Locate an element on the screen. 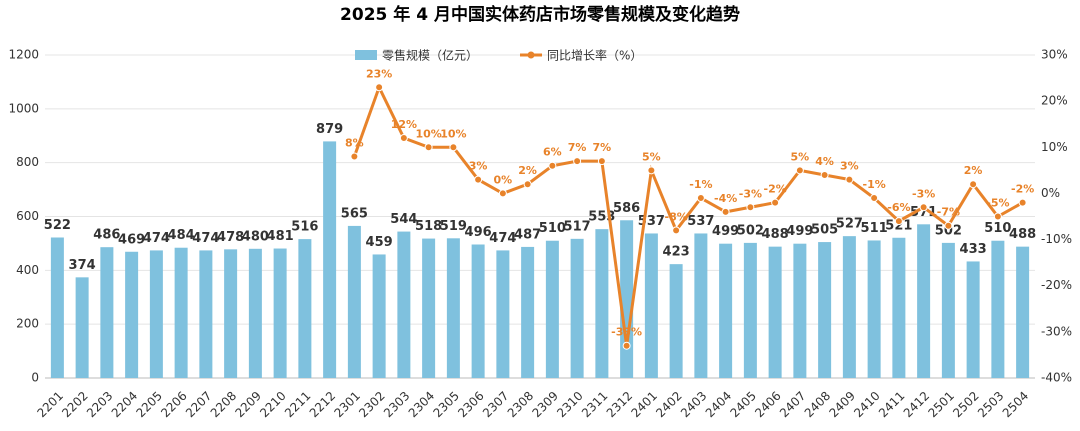 This screenshot has height=431, width=1080. line-label: -2% is located at coordinates (775, 189).